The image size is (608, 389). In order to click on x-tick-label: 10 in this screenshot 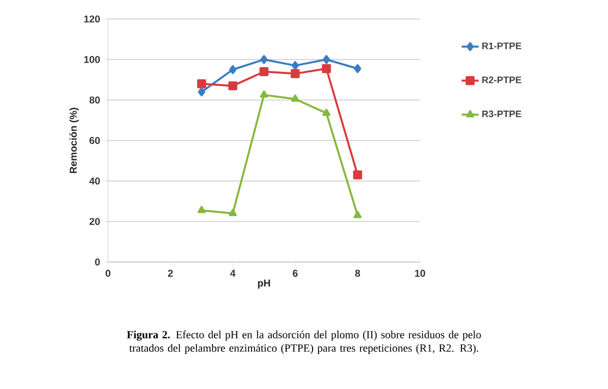, I will do `click(420, 273)`.